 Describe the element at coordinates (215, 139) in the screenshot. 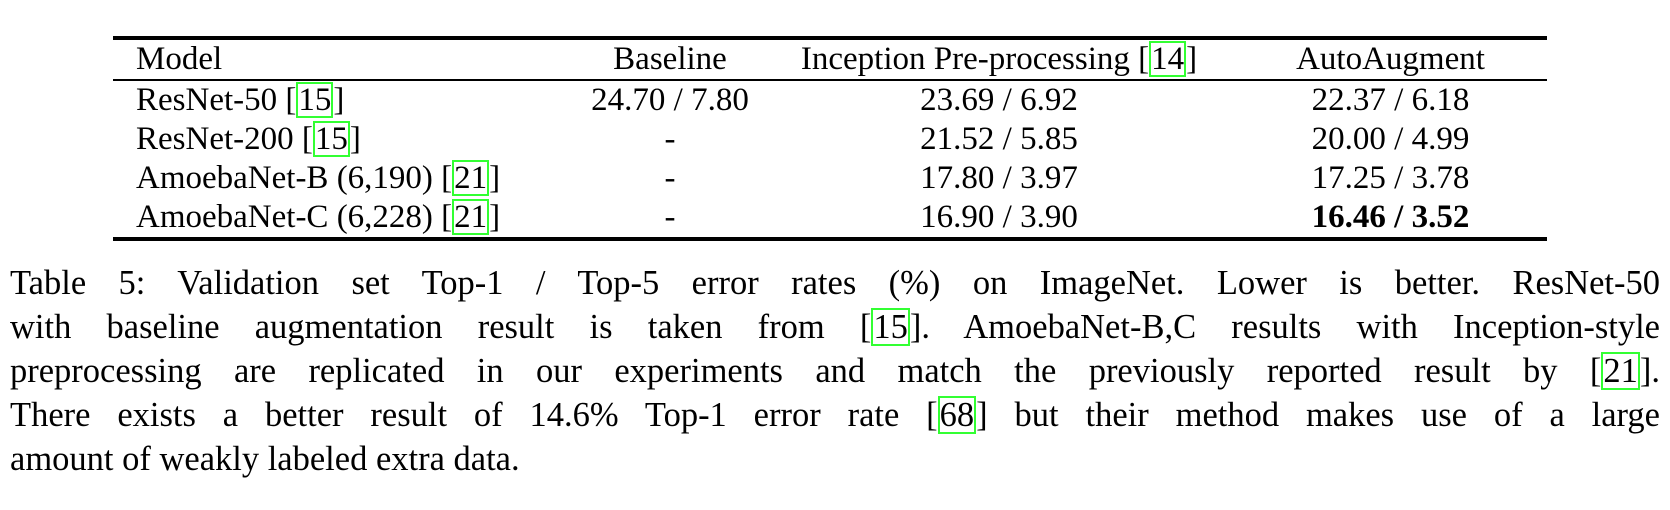

I see `model-name: ResNet-200` at that location.